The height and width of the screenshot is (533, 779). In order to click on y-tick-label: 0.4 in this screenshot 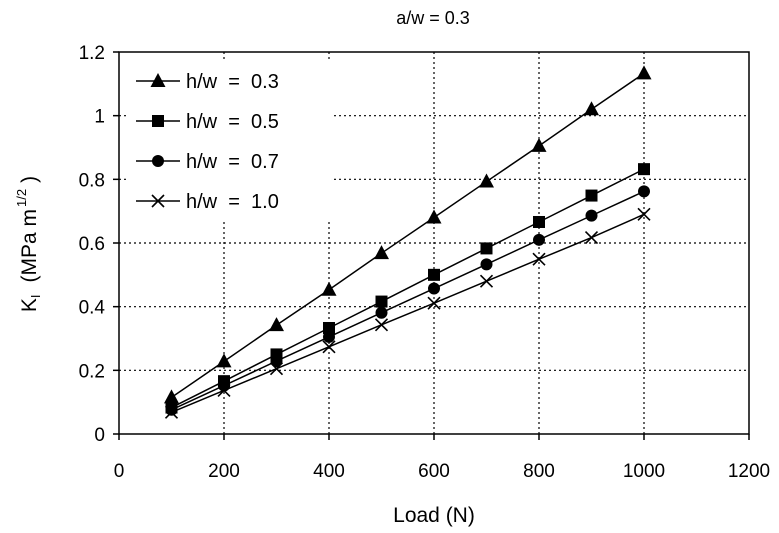, I will do `click(92, 308)`.